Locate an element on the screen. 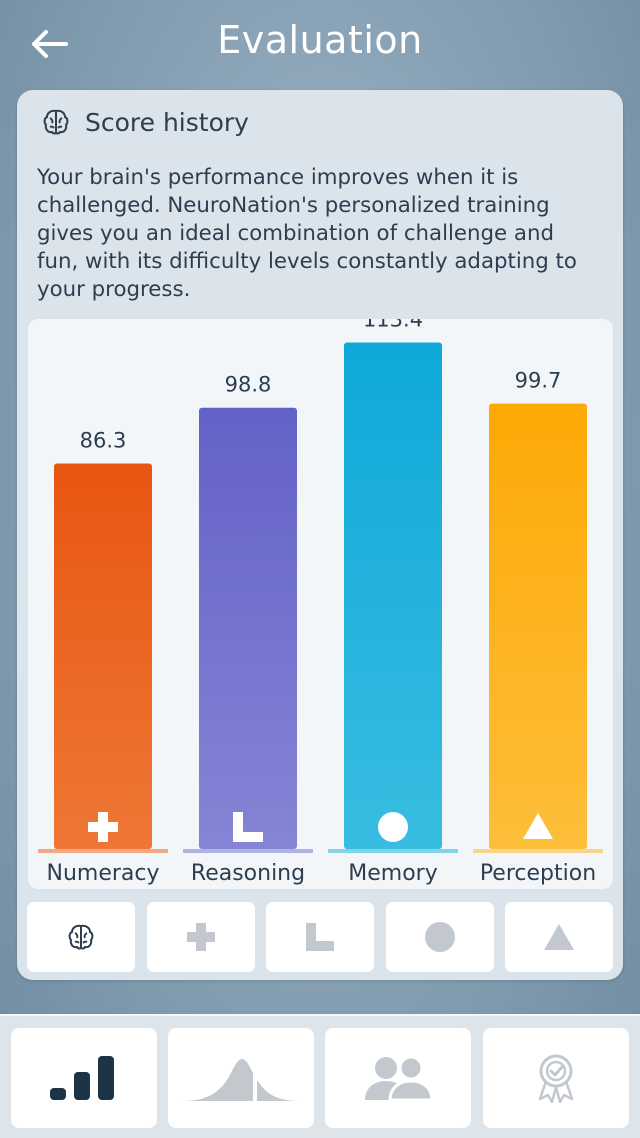 The image size is (640, 1138). tab-scores is located at coordinates (84, 1078).